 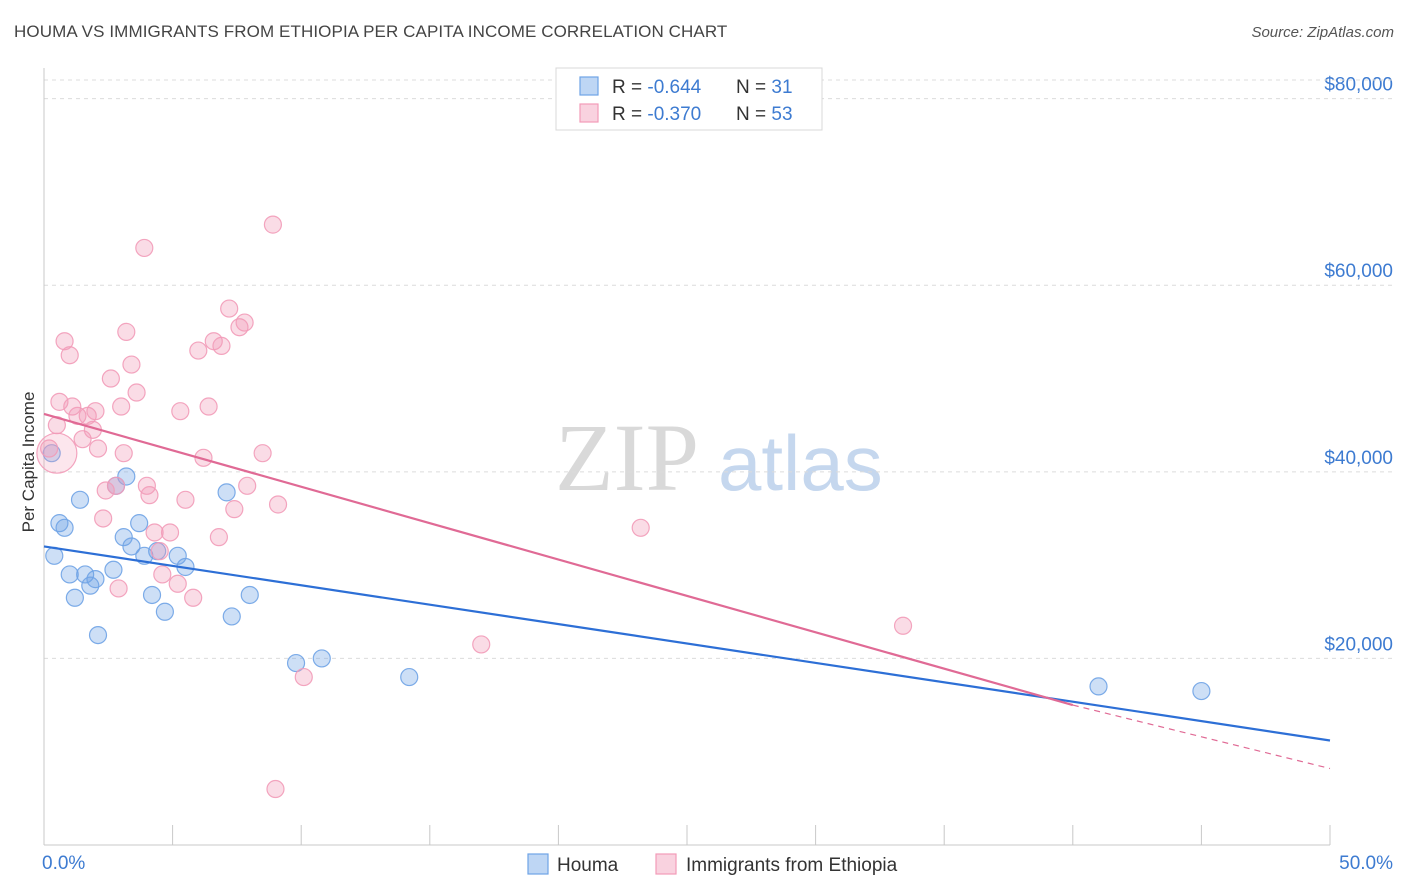 What do you see at coordinates (800, 463) in the screenshot?
I see `watermark-atlas: atlas` at bounding box center [800, 463].